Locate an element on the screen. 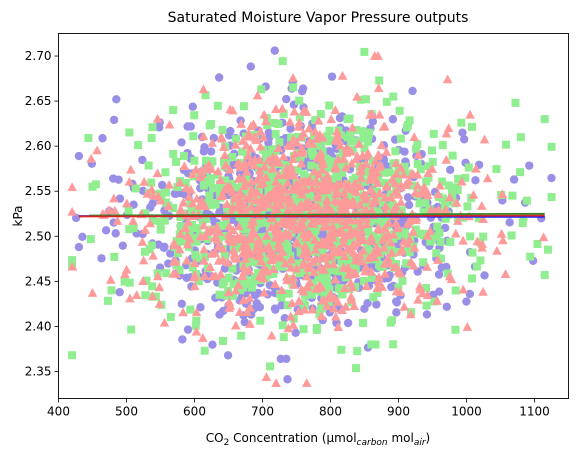 The height and width of the screenshot is (457, 576). x-tick-label: 900 is located at coordinates (398, 412).